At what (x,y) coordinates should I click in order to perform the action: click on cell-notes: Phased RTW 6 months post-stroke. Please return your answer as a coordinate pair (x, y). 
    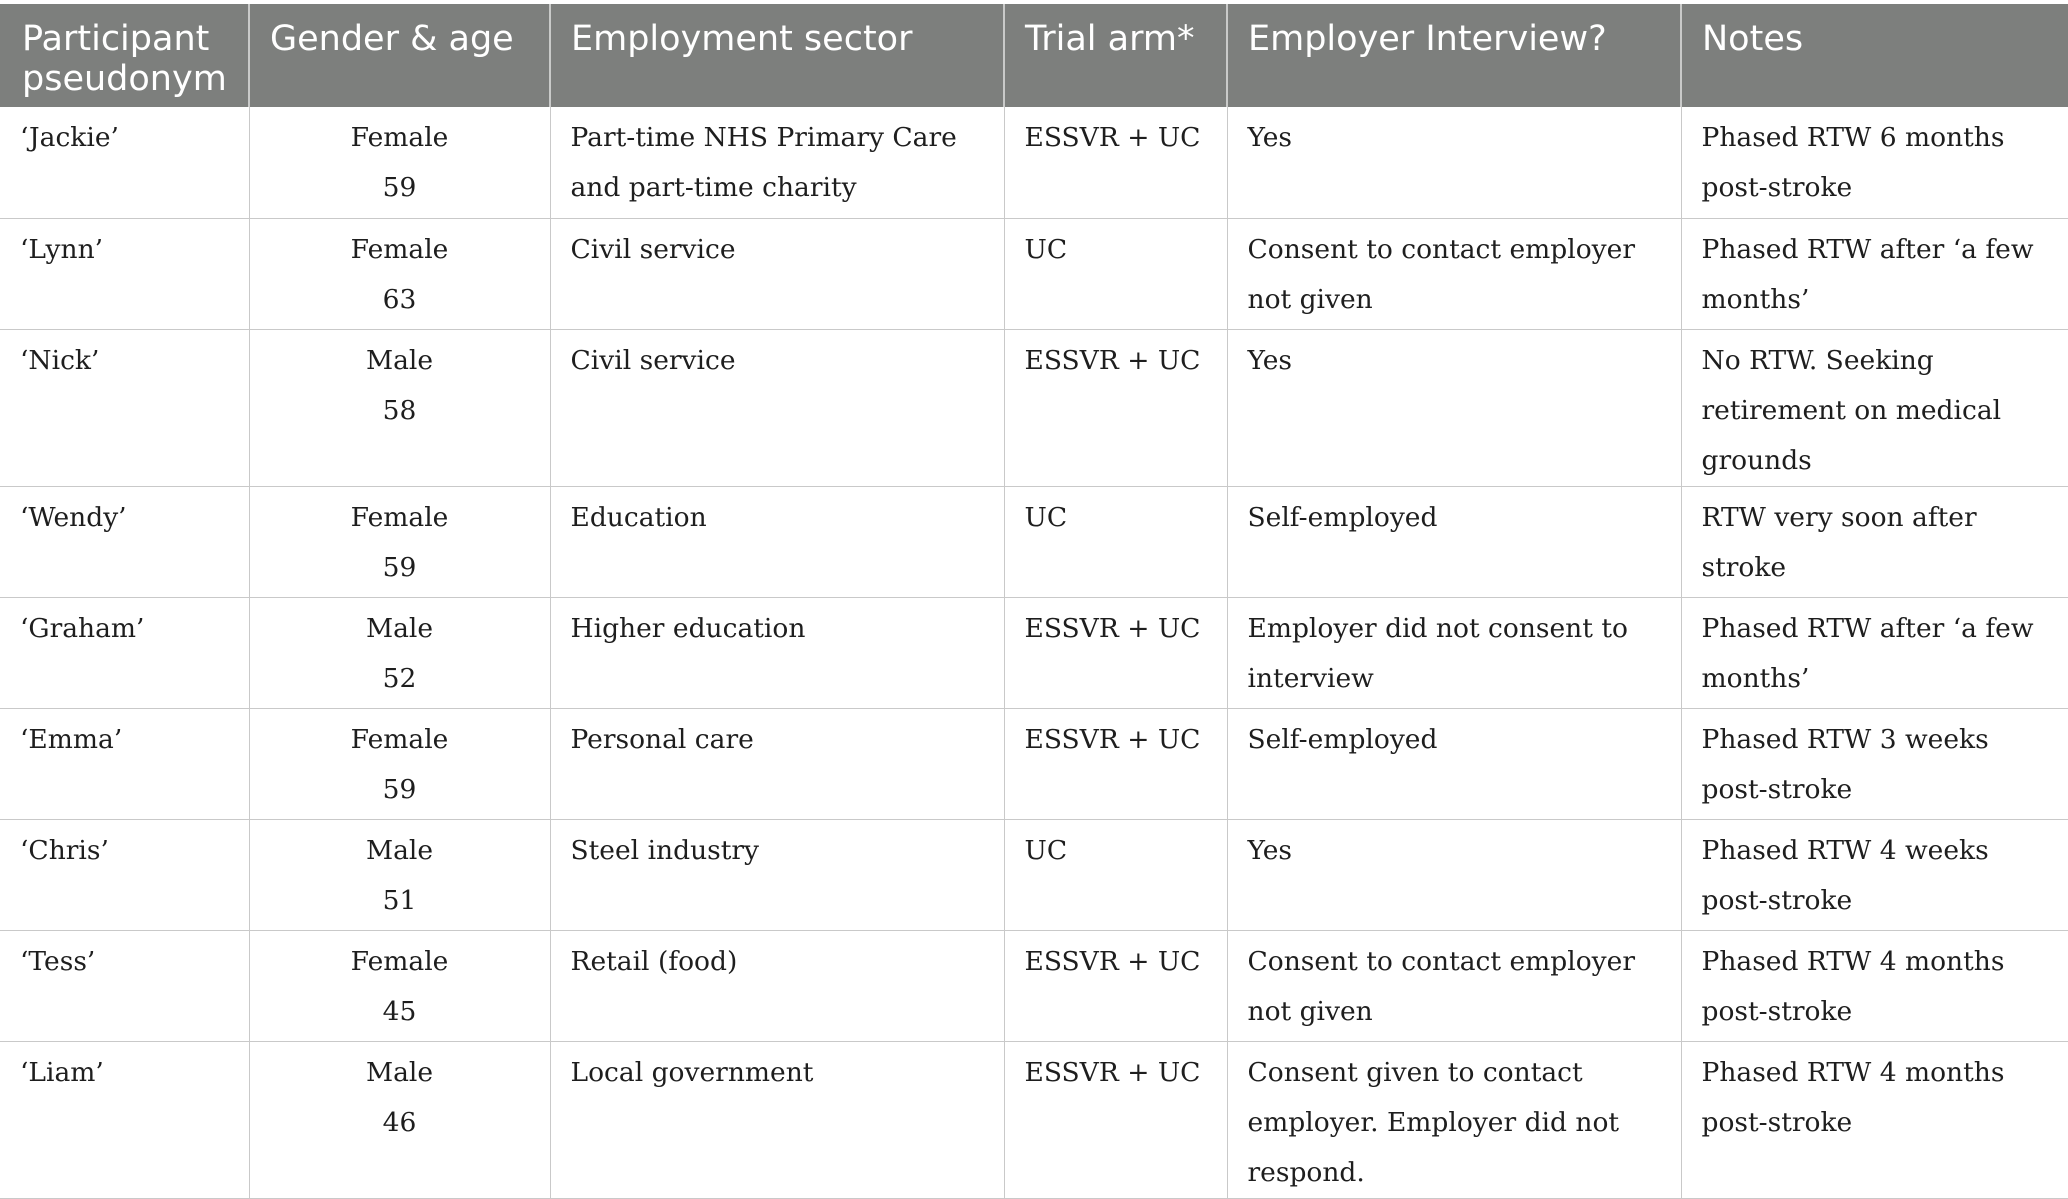
    Looking at the image, I should click on (1874, 163).